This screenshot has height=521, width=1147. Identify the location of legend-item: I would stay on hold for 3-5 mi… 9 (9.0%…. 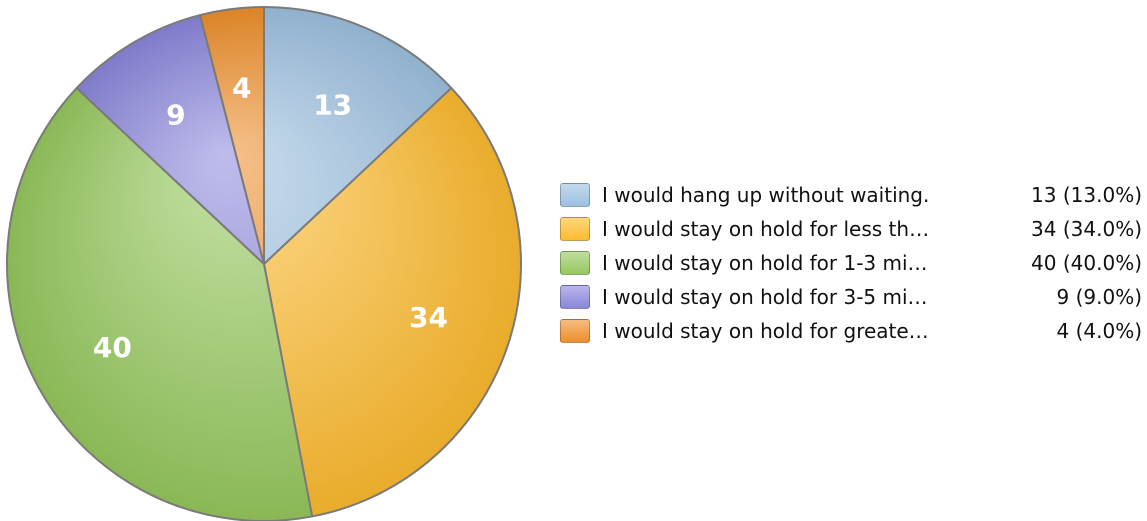
(851, 297).